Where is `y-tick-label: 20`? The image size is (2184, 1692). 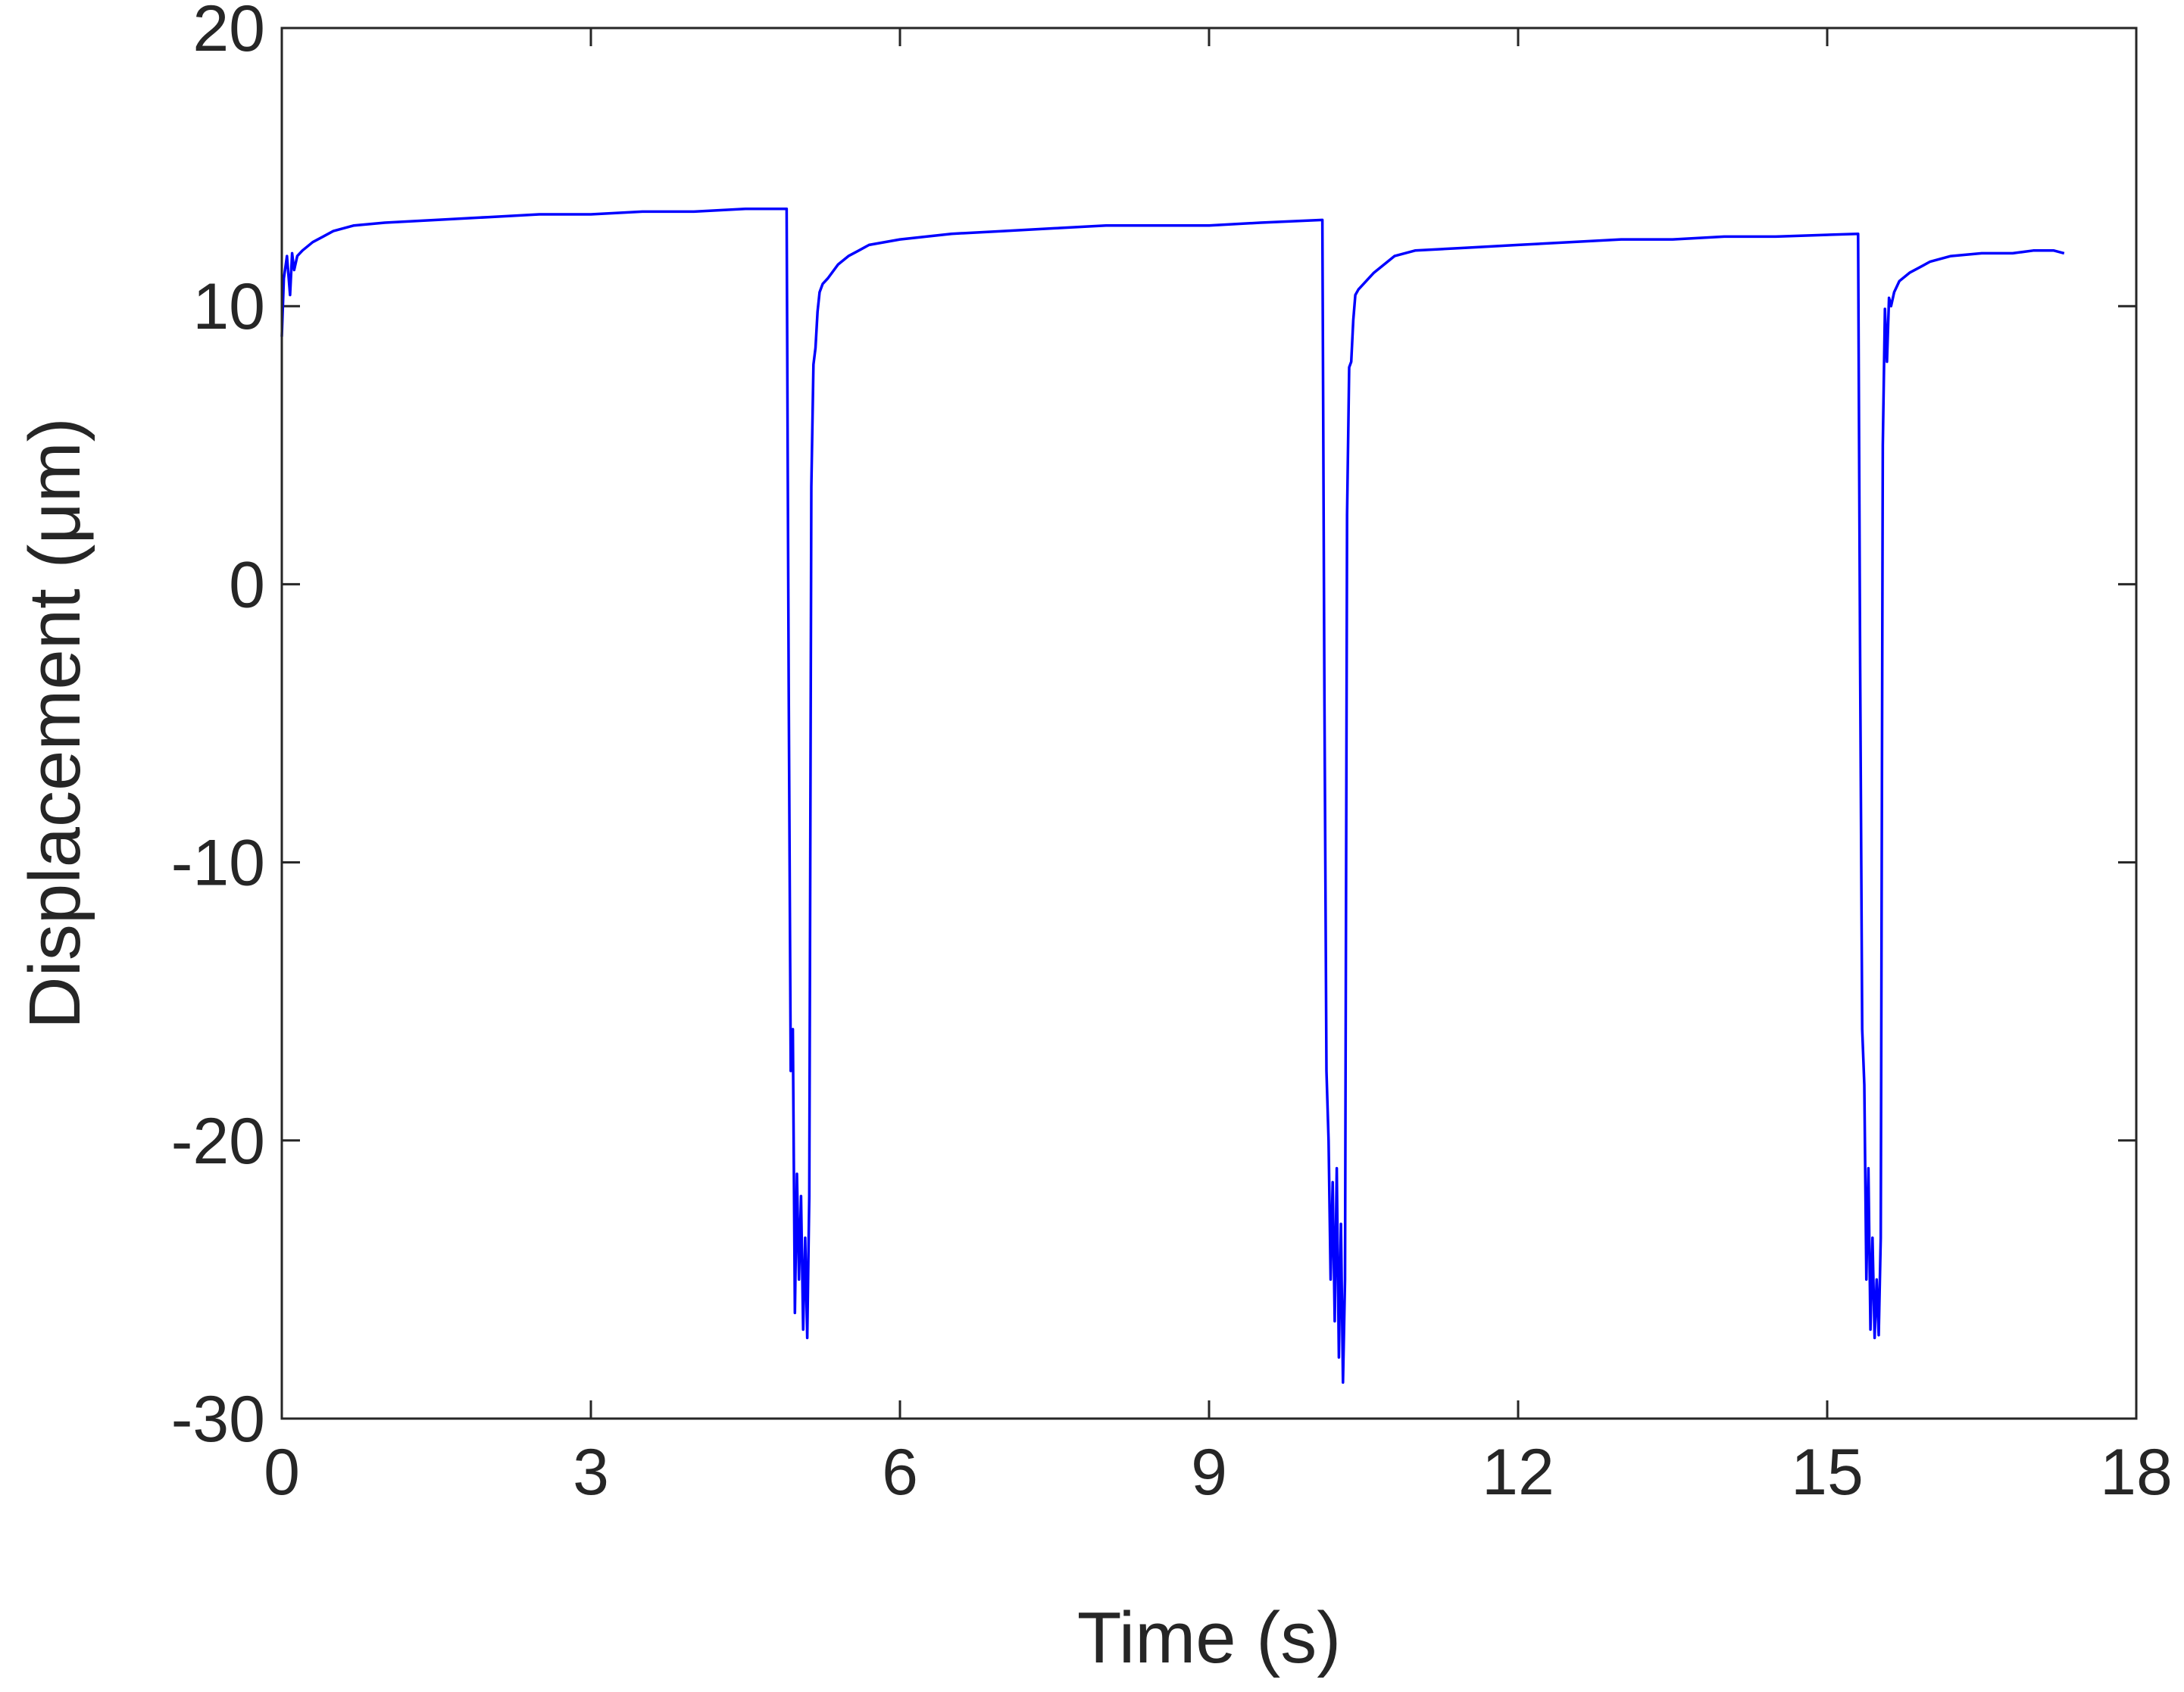
y-tick-label: 20 is located at coordinates (228, 32).